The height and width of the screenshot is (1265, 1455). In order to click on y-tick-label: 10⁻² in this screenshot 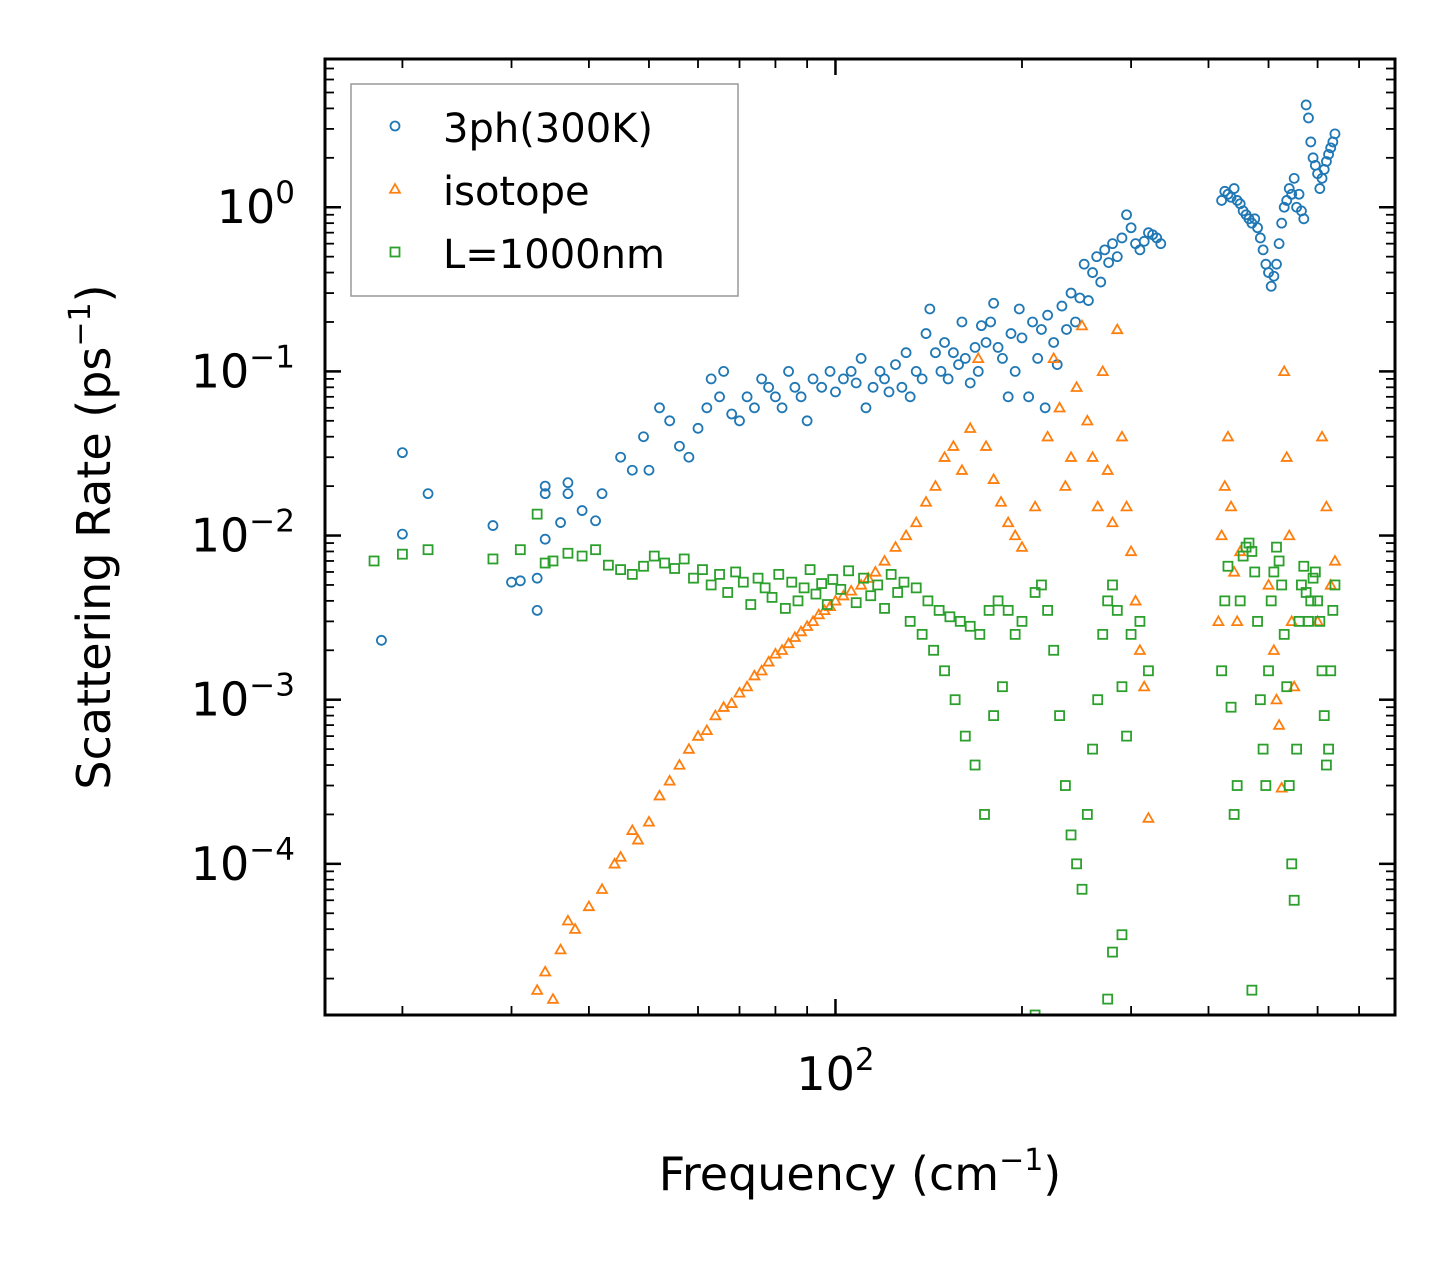, I will do `click(243, 533)`.